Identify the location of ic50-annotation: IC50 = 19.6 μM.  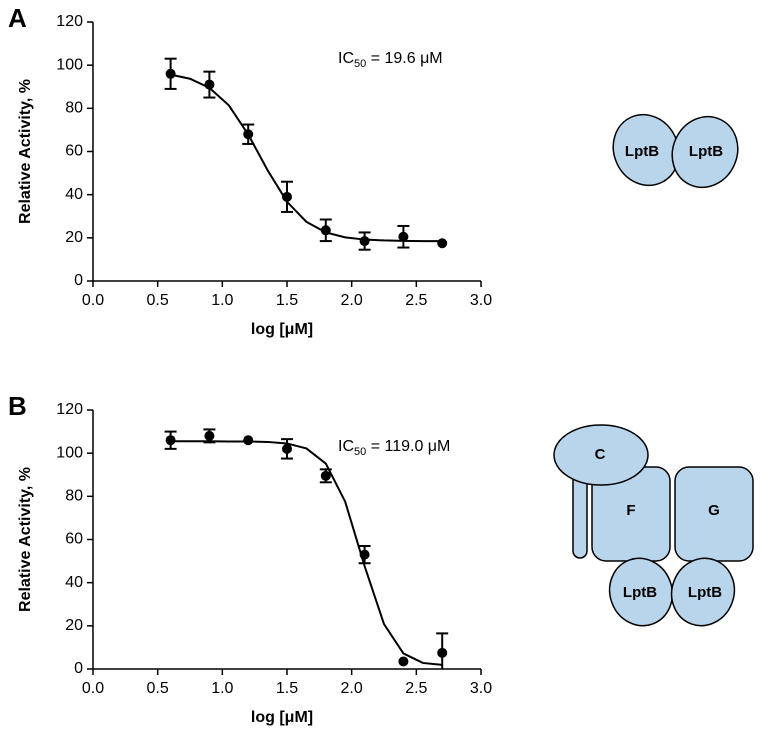
(390, 60).